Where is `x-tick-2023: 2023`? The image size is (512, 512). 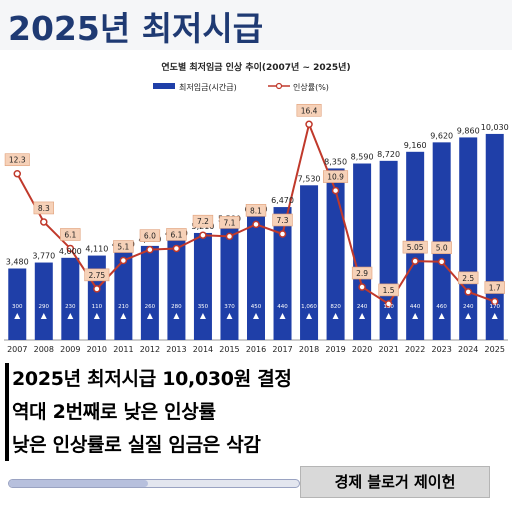 x-tick-2023: 2023 is located at coordinates (442, 349).